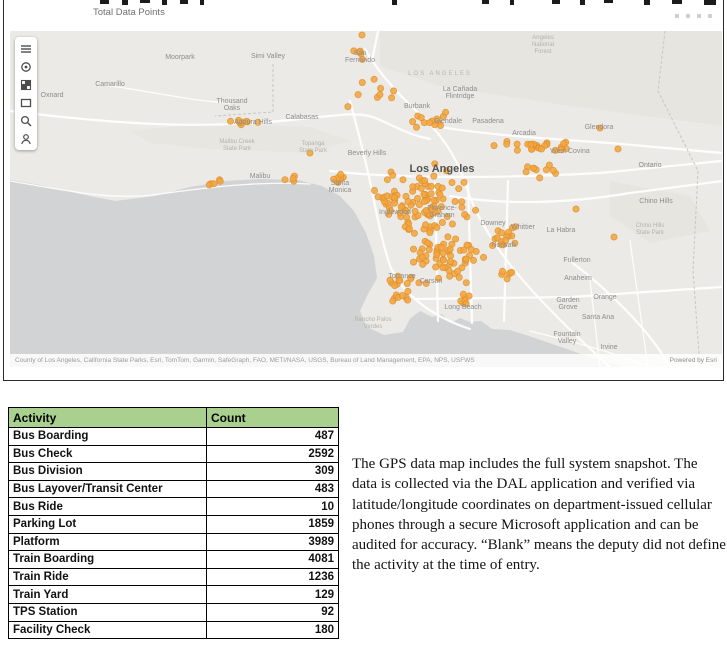 The image size is (727, 658). I want to click on map-place-label: Agoura Hills, so click(253, 122).